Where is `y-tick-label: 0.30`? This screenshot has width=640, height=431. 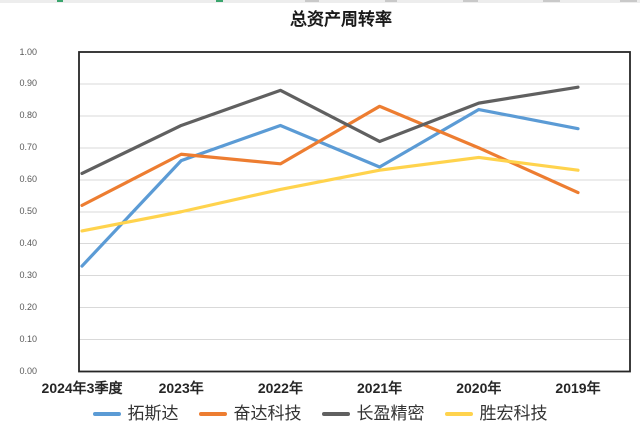 y-tick-label: 0.30 is located at coordinates (28, 275).